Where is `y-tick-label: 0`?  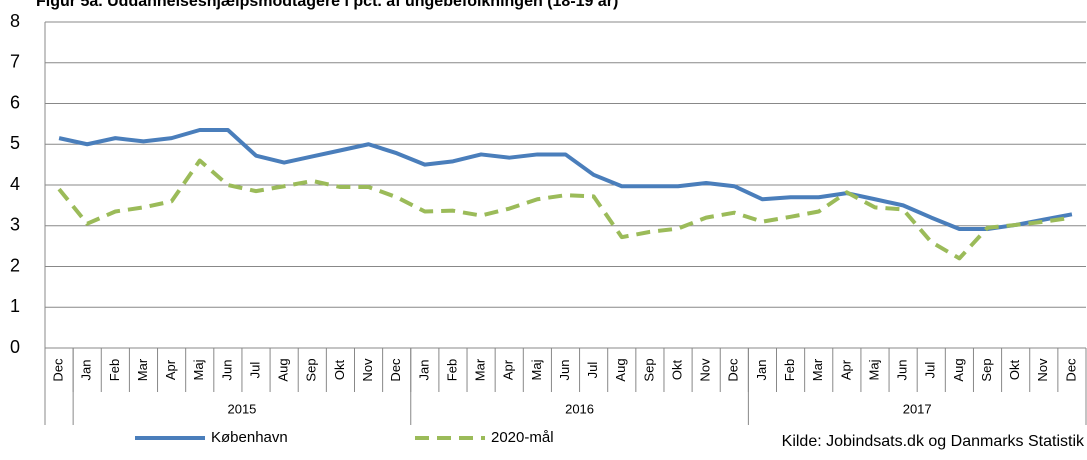
y-tick-label: 0 is located at coordinates (15, 347).